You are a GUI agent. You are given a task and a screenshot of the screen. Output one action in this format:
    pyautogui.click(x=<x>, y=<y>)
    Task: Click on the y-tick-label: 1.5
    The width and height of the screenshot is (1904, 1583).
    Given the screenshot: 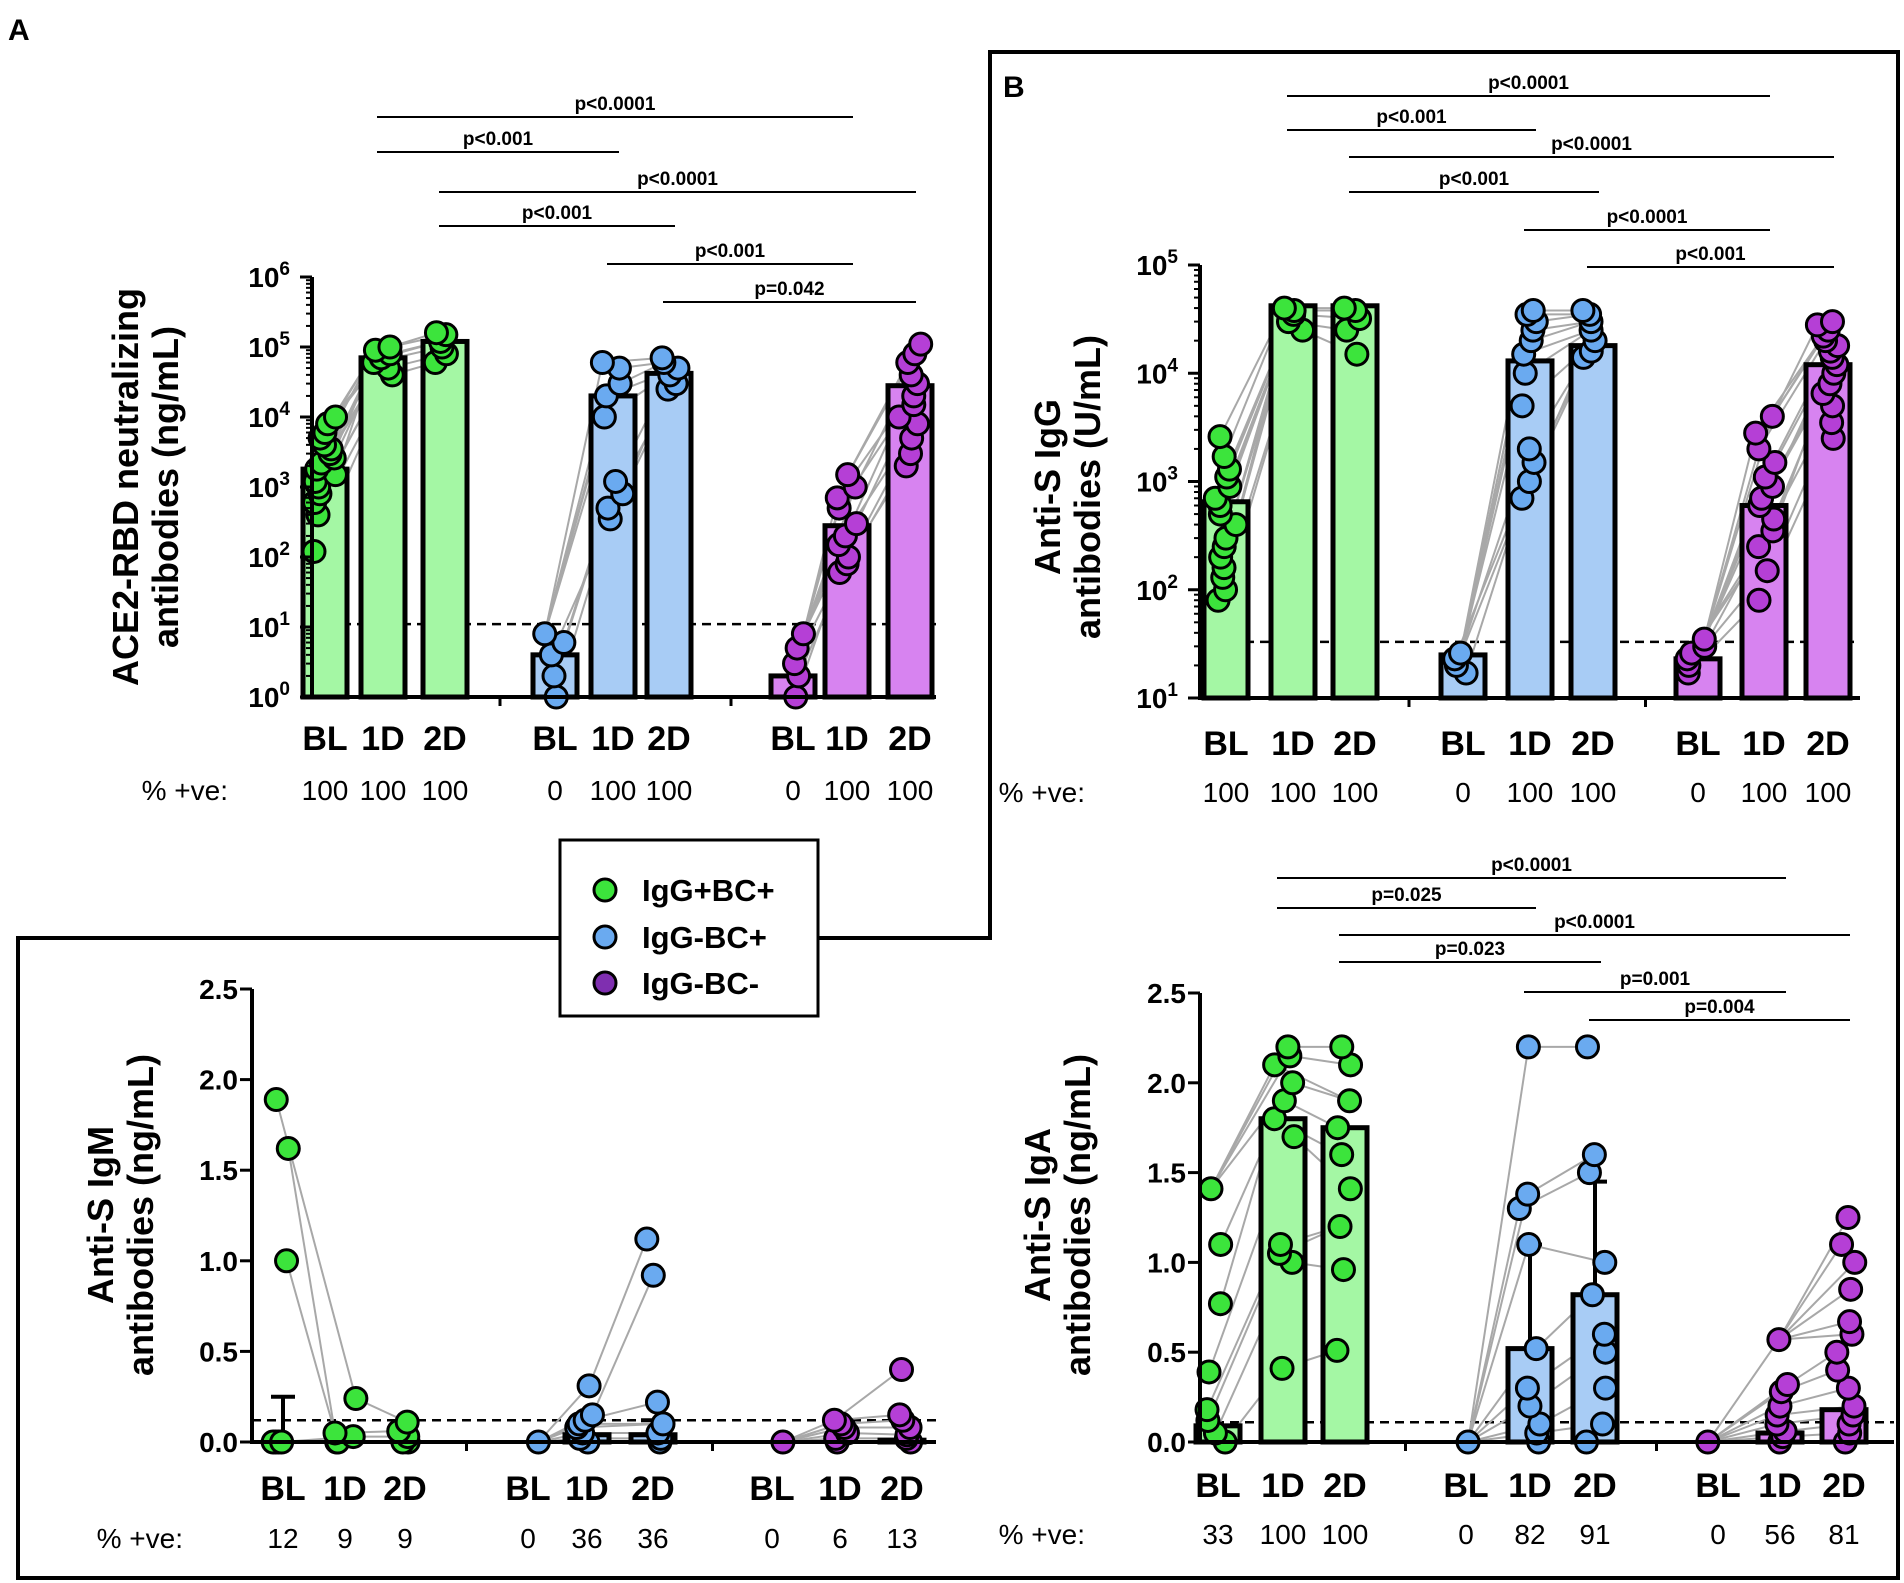 What is the action you would take?
    pyautogui.click(x=218, y=1170)
    